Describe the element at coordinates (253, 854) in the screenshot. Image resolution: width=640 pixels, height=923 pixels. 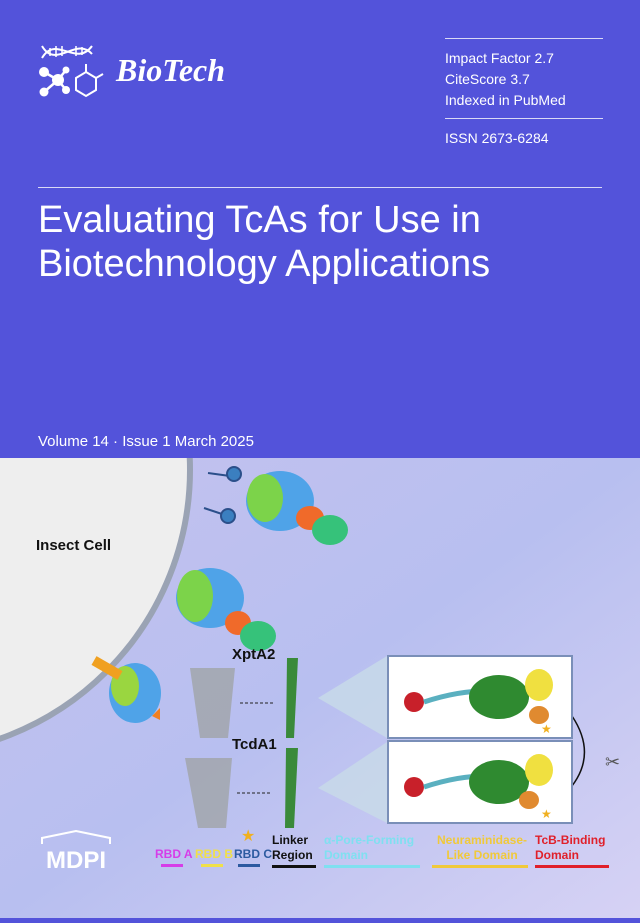
I see `legend-label: RBD C` at that location.